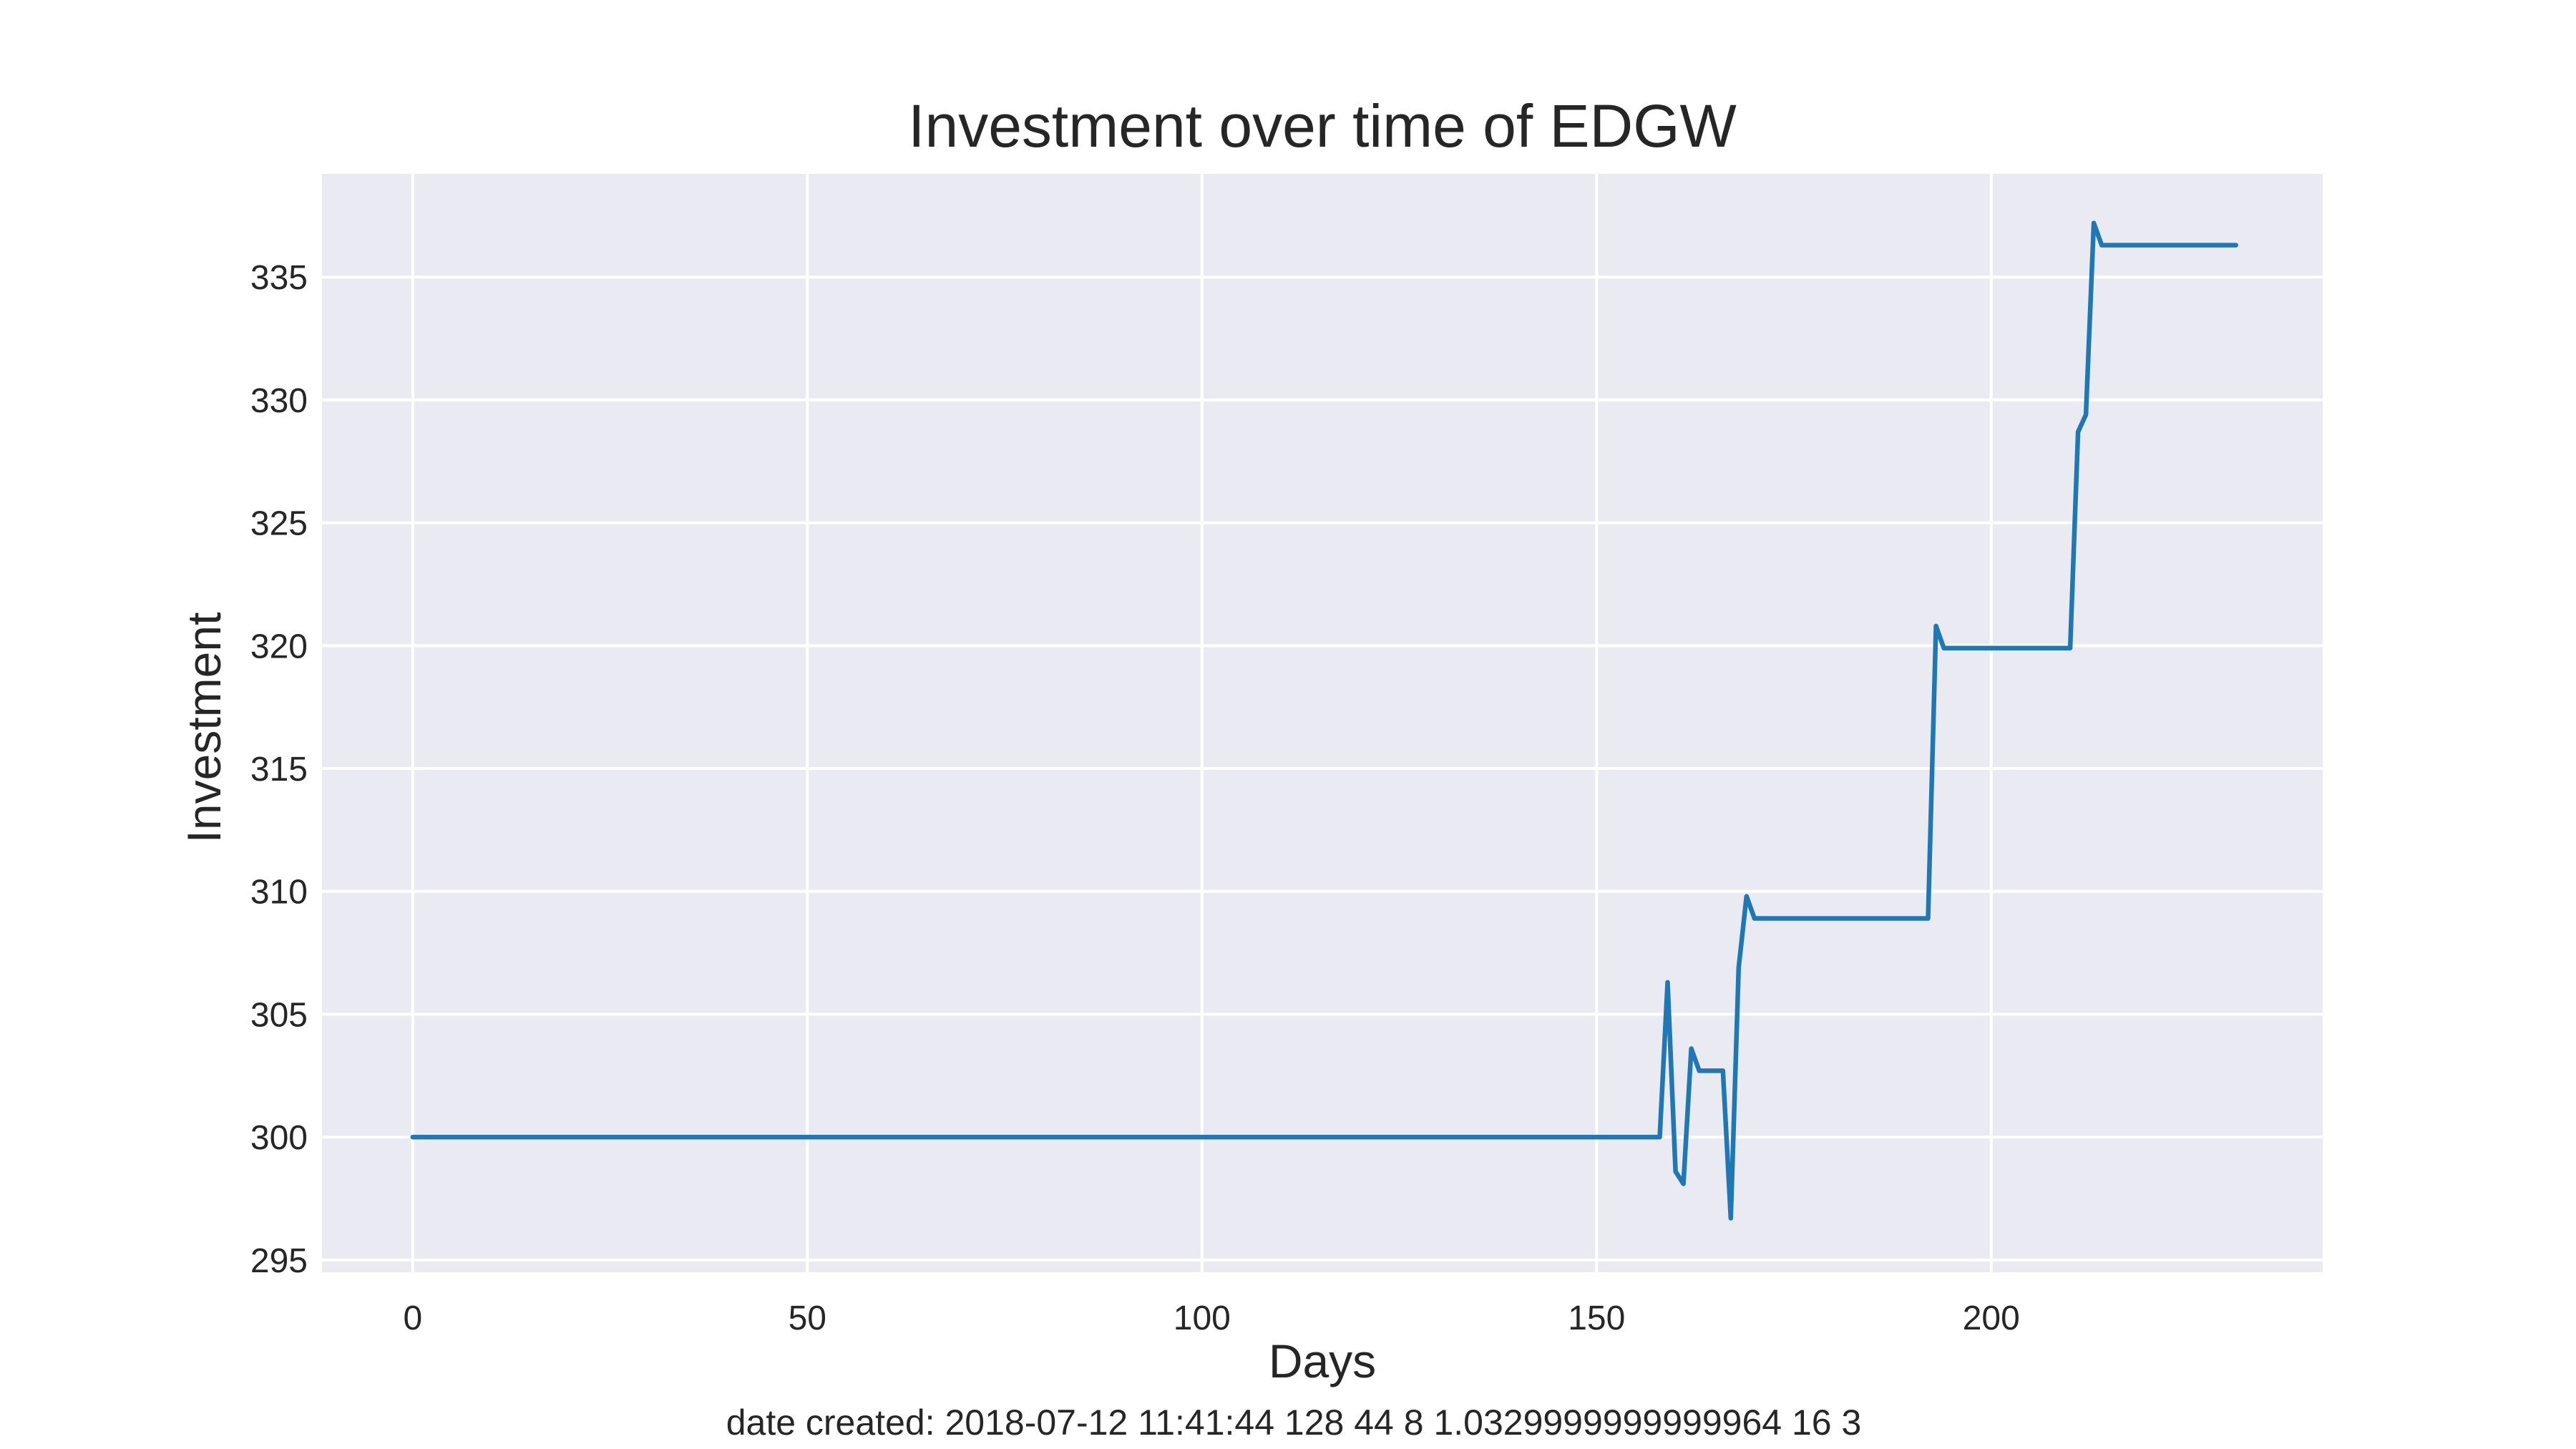  Describe the element at coordinates (203, 728) in the screenshot. I see `y-axis-label: Investment` at that location.